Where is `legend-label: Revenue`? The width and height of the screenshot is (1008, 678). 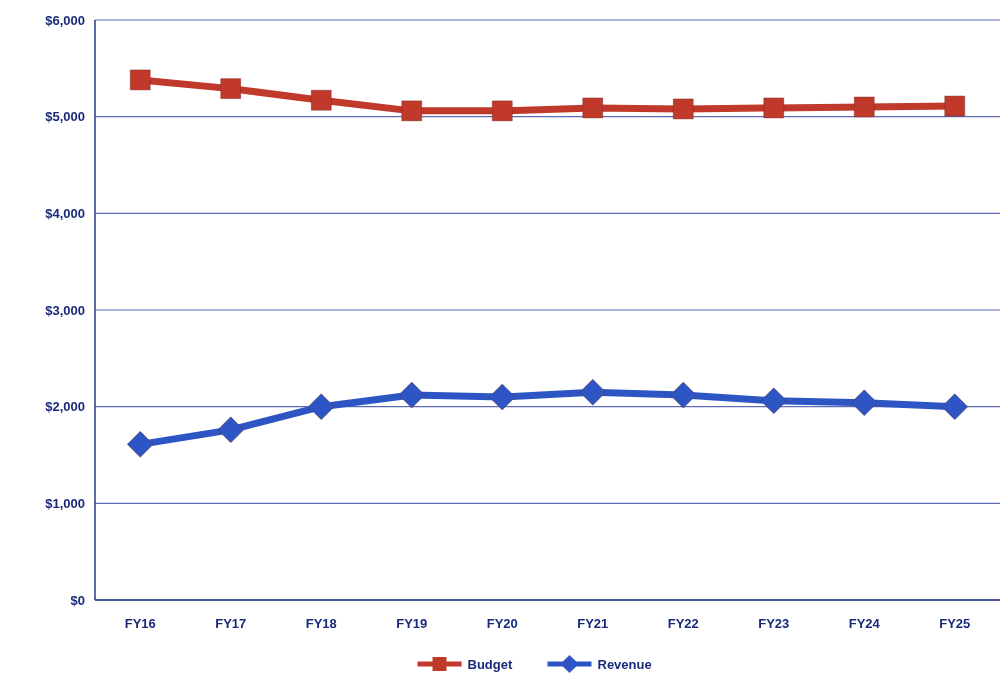
legend-label: Revenue is located at coordinates (624, 664).